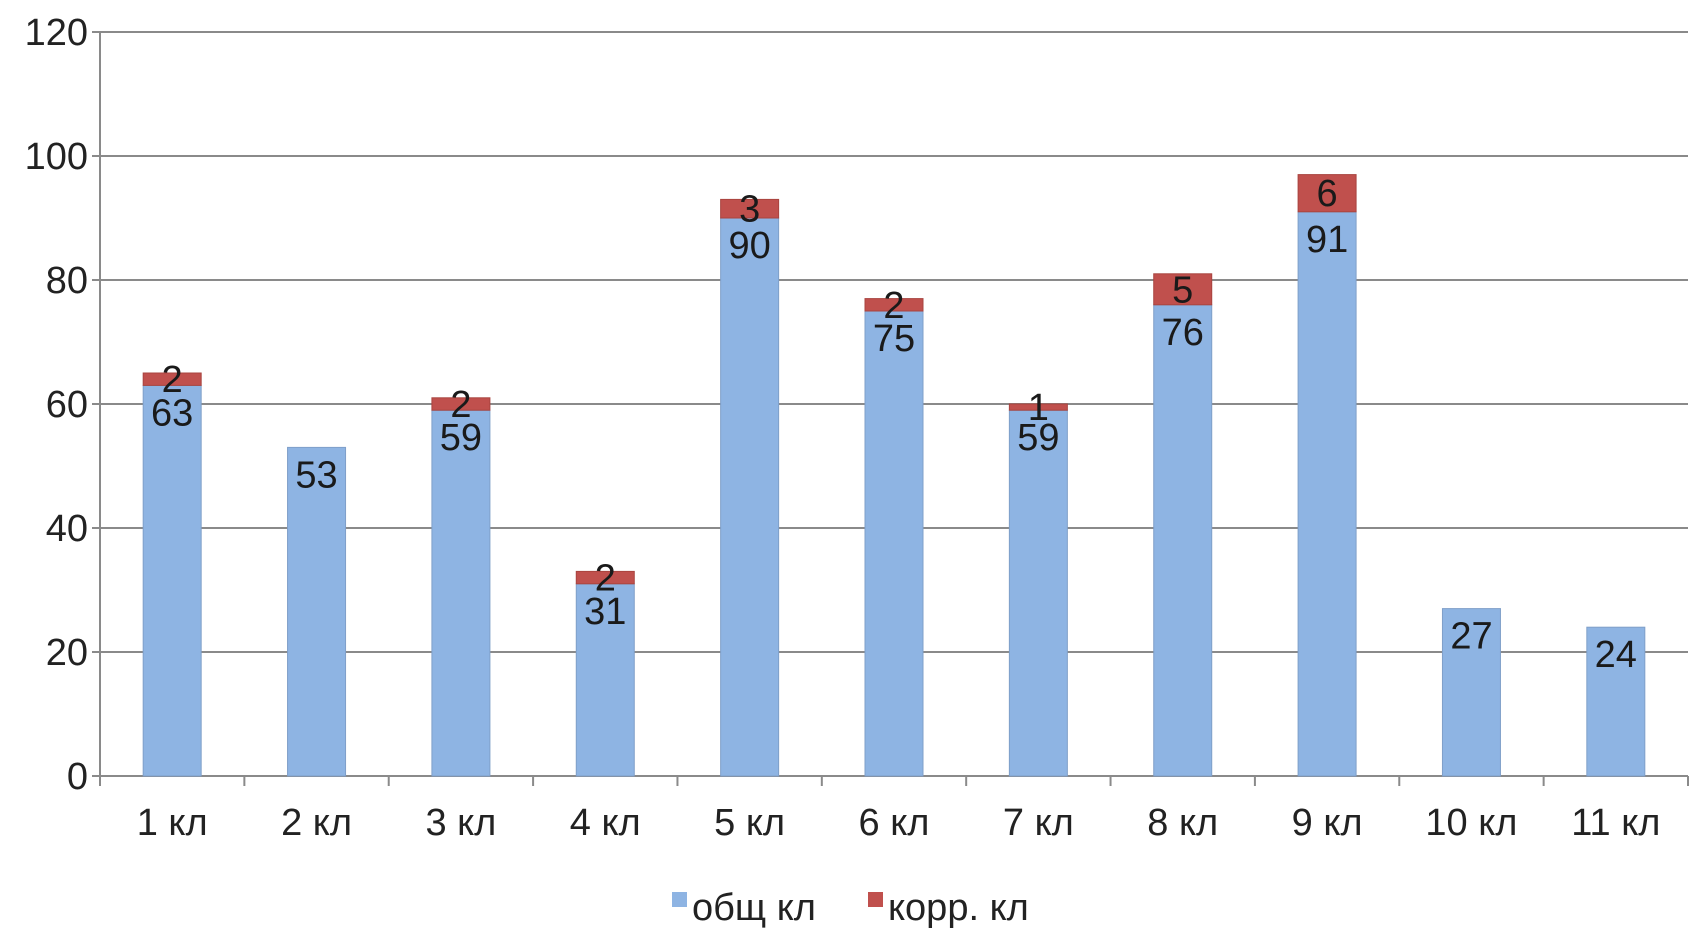 This screenshot has width=1690, height=930. What do you see at coordinates (67, 529) in the screenshot?
I see `y-tick-label: 40` at bounding box center [67, 529].